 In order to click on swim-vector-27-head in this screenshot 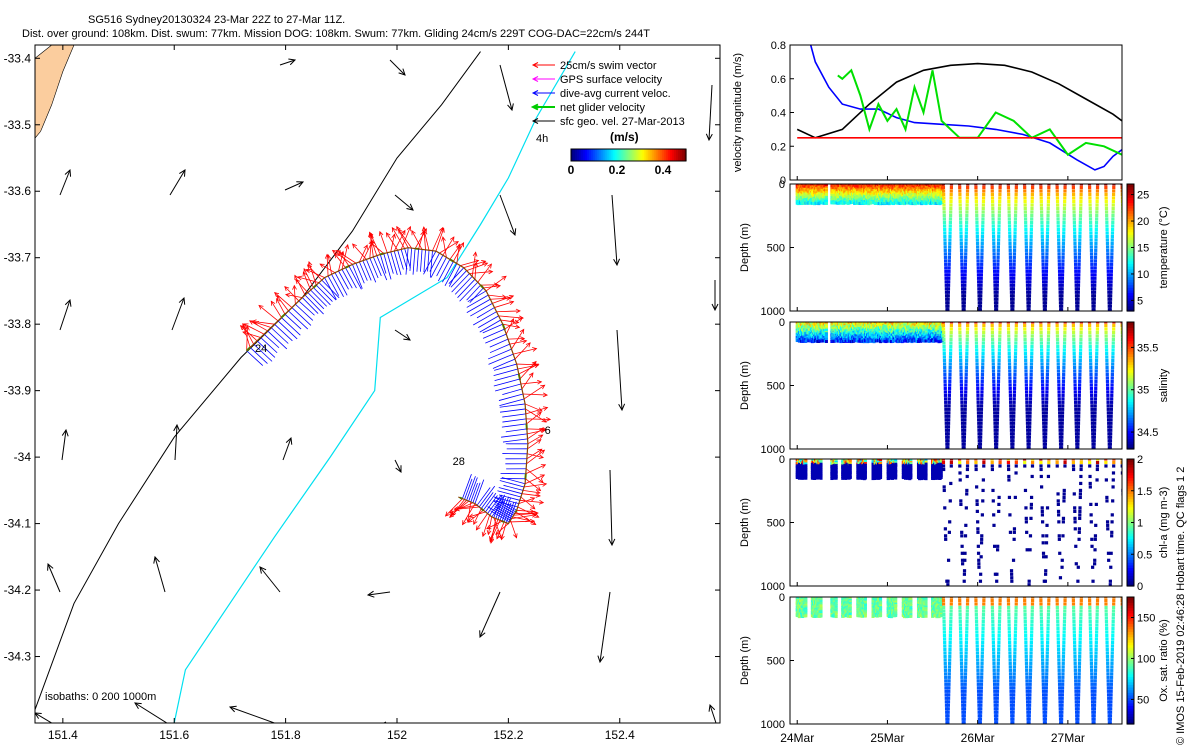, I will do `click(322, 266)`.